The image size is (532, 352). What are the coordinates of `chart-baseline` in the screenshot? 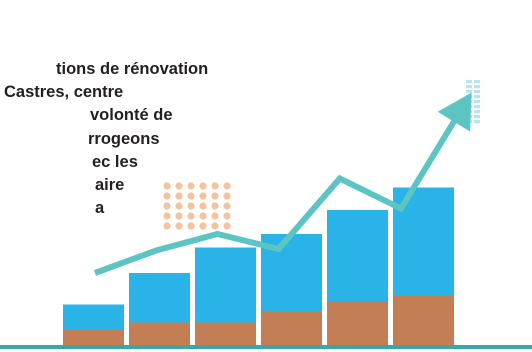 It's located at (266, 347).